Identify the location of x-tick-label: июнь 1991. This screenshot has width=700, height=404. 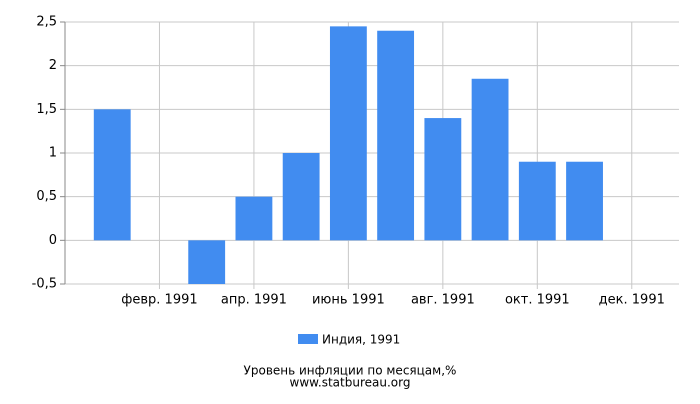
(348, 300).